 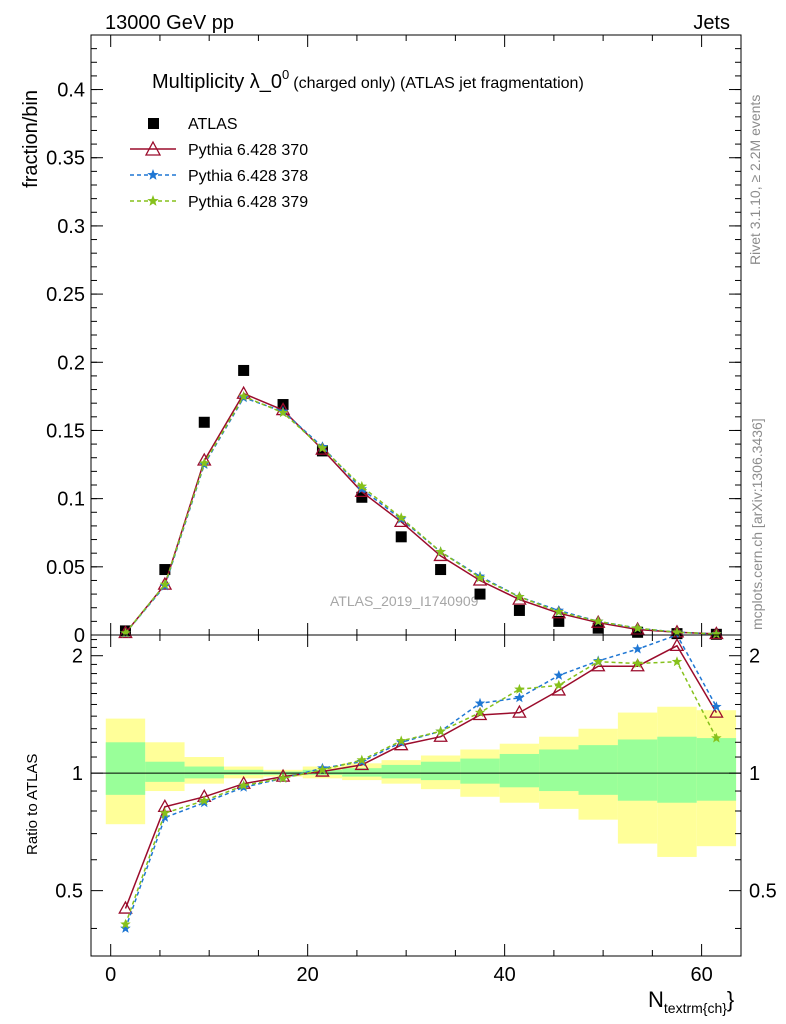 I want to click on ratio-ylabel: Ratio to ATLAS, so click(x=32, y=804).